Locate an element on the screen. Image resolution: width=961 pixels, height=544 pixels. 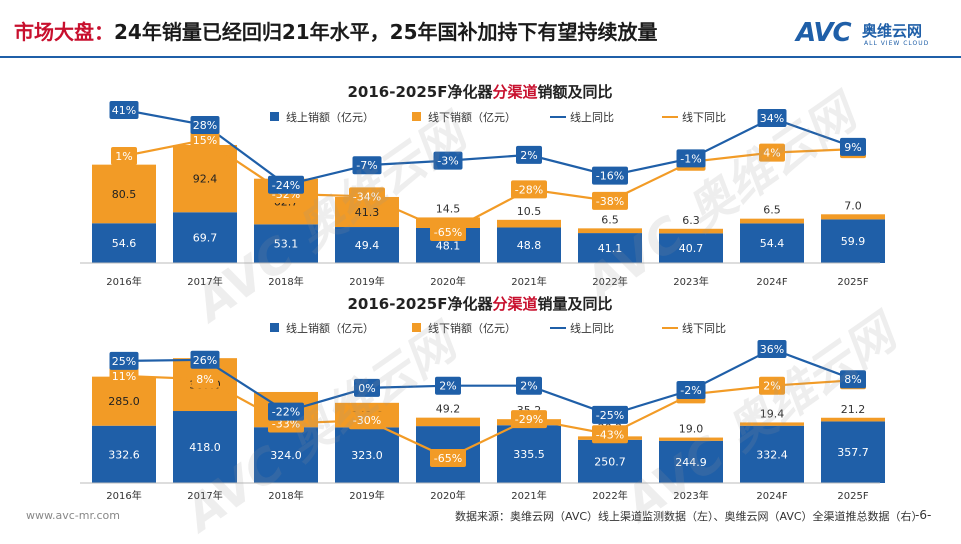
online-yoy-label: -22% is located at coordinates (286, 412).